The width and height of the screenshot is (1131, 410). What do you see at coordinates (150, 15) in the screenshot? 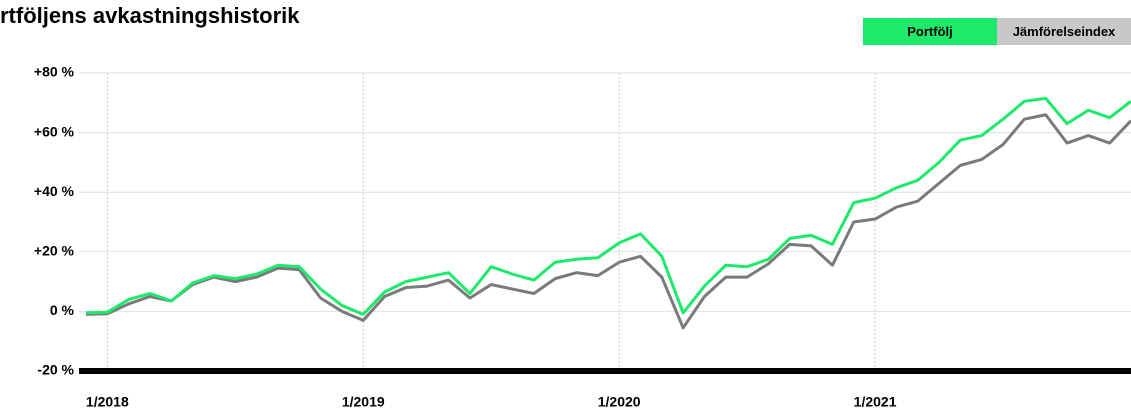
I see `chart-title: rtföljens avkastningshistorik` at bounding box center [150, 15].